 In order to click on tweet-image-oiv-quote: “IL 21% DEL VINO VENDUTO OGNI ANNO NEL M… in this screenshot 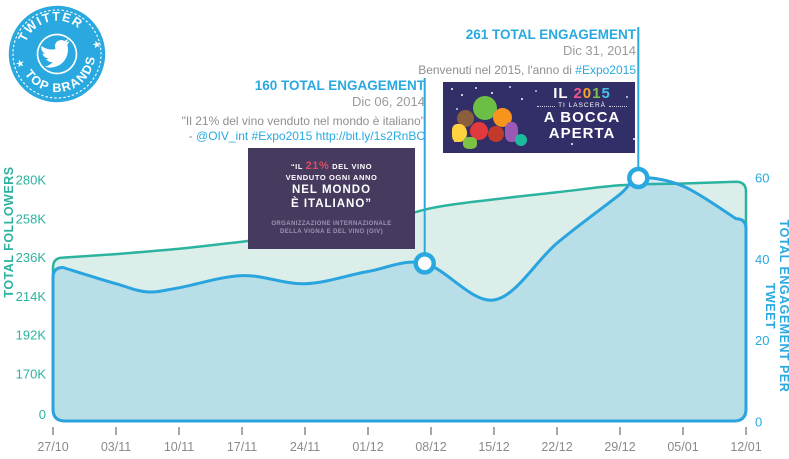, I will do `click(331, 198)`.